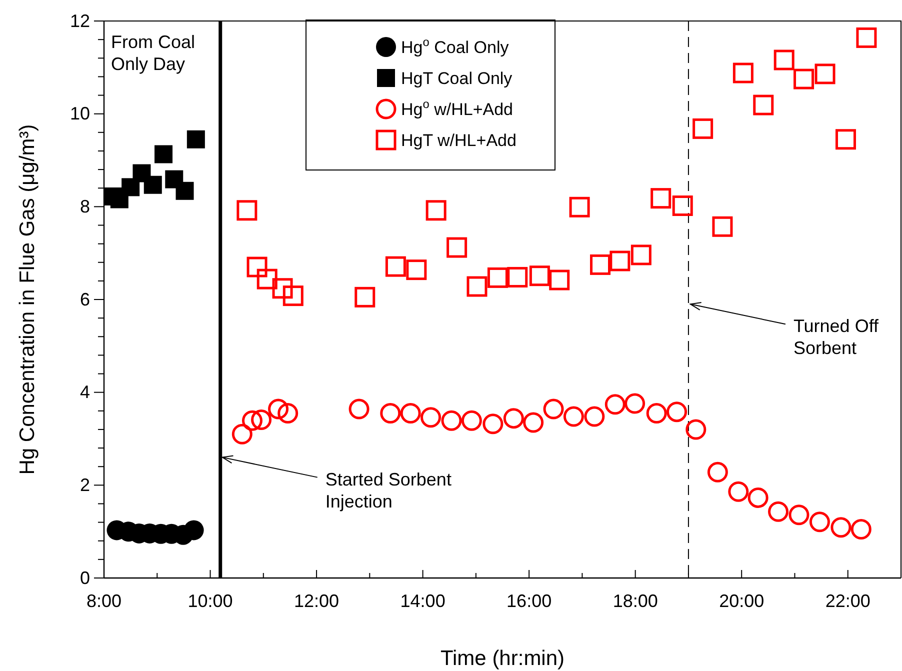 The image size is (902, 671). Describe the element at coordinates (529, 600) in the screenshot. I see `x-tick-label: 16:00` at that location.